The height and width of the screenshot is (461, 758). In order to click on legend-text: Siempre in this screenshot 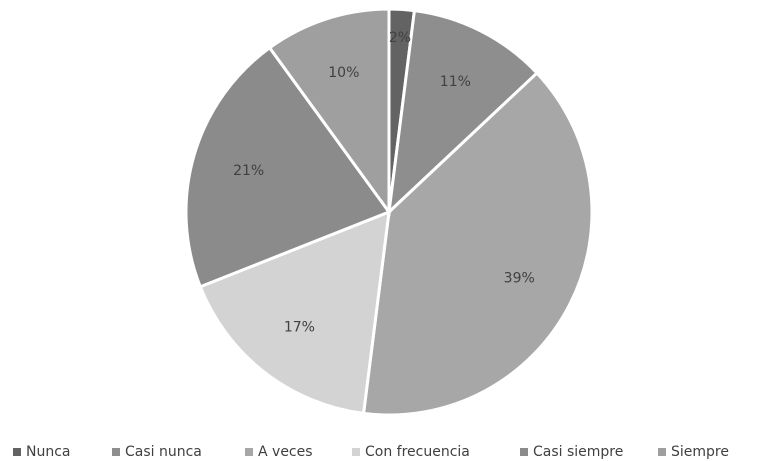, I will do `click(700, 452)`.